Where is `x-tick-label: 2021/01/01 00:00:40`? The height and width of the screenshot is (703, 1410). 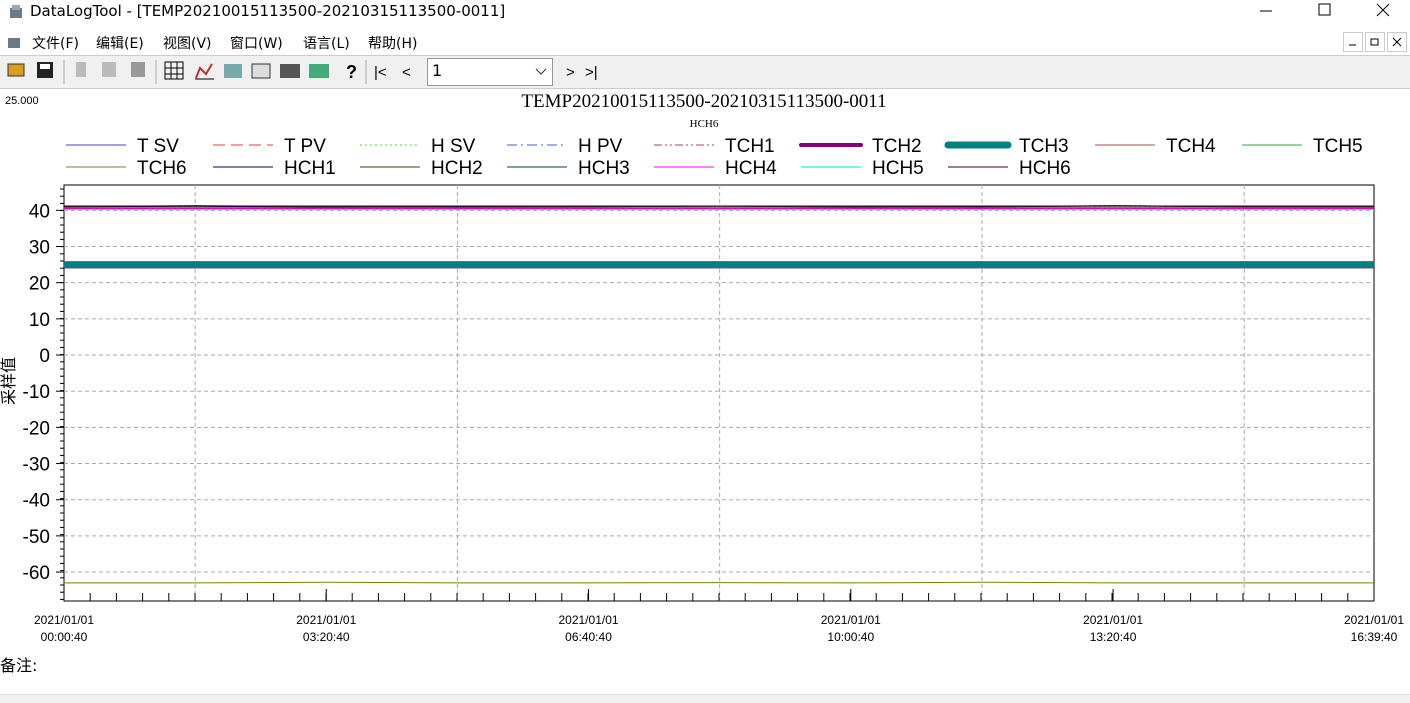 x-tick-label: 2021/01/01 00:00:40 is located at coordinates (64, 628).